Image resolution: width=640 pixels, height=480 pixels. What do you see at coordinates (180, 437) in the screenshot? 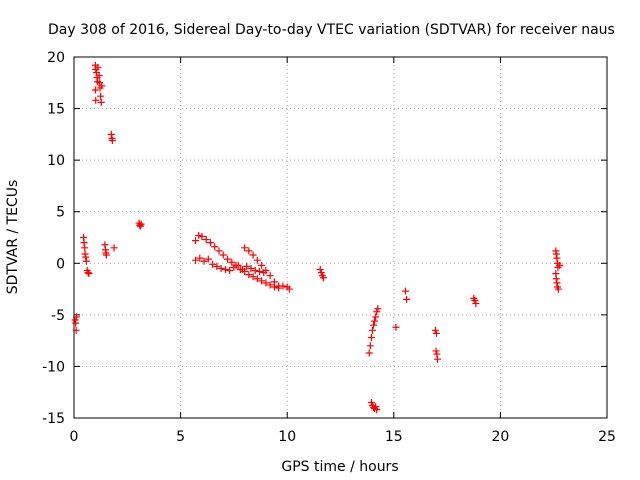
I see `x-tick-label: 5` at bounding box center [180, 437].